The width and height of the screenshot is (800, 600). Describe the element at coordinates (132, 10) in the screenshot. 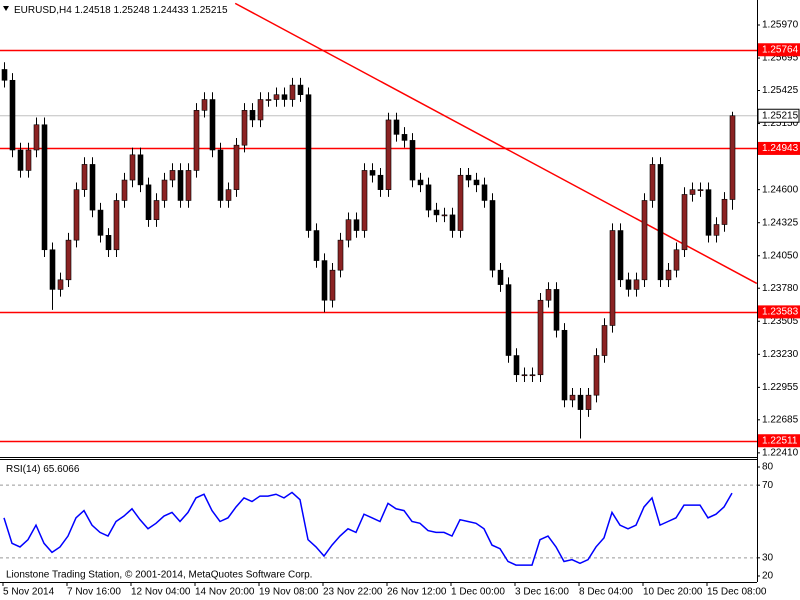

I see `header-high: 1.25248` at that location.